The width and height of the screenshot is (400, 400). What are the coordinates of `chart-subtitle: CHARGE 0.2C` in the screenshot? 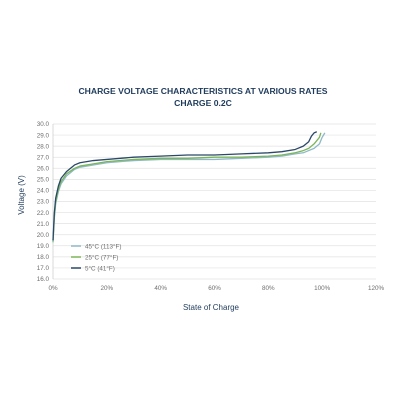 It's located at (203, 103).